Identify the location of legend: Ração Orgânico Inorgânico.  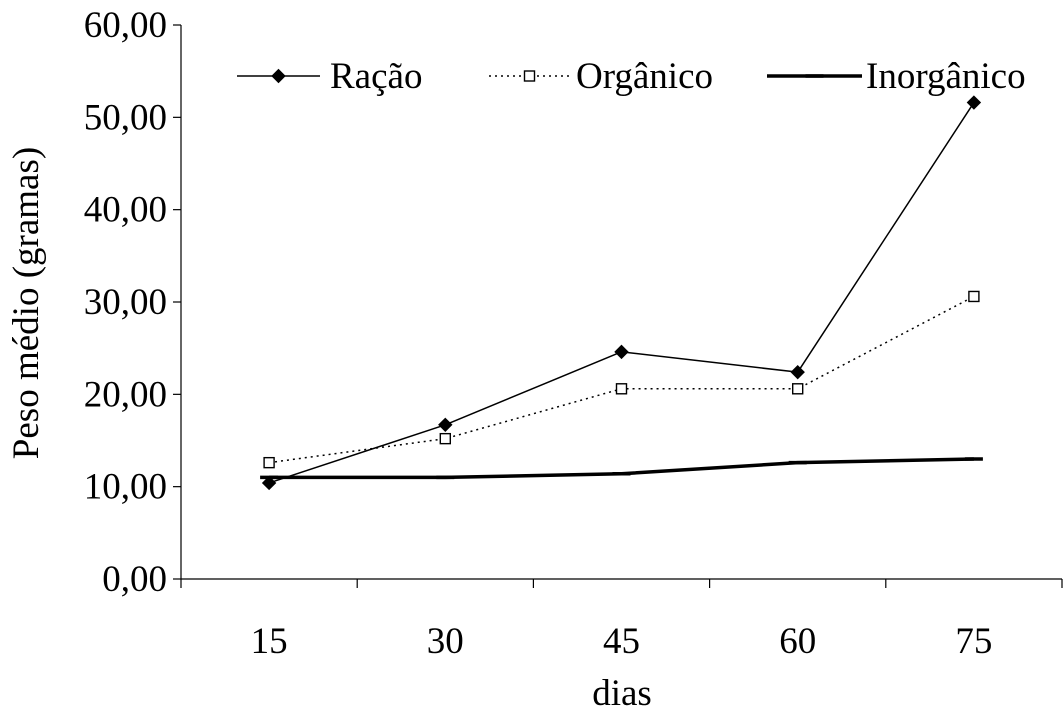
(631, 76).